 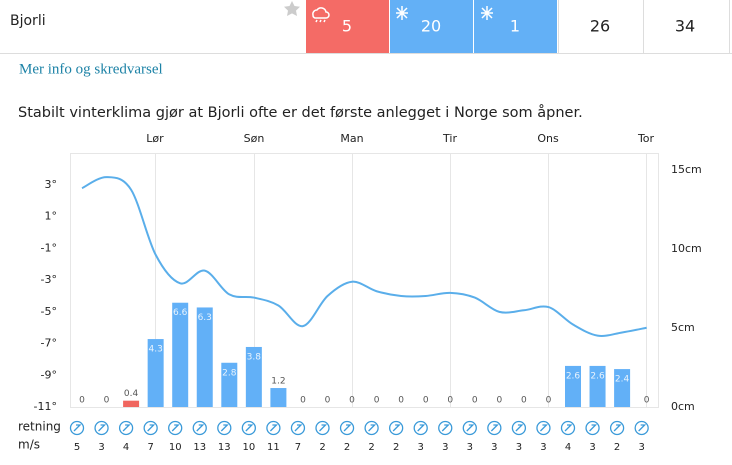 What do you see at coordinates (49, 311) in the screenshot?
I see `y-tick-label: -5°` at bounding box center [49, 311].